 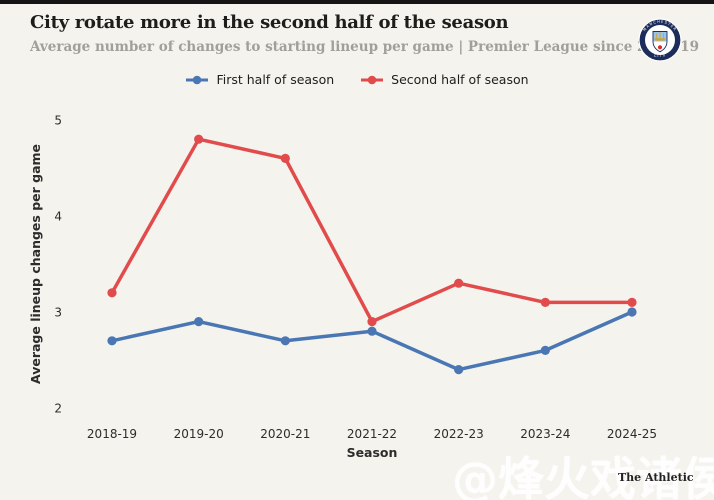 I want to click on crest-text-bottom: CITY, so click(x=660, y=56).